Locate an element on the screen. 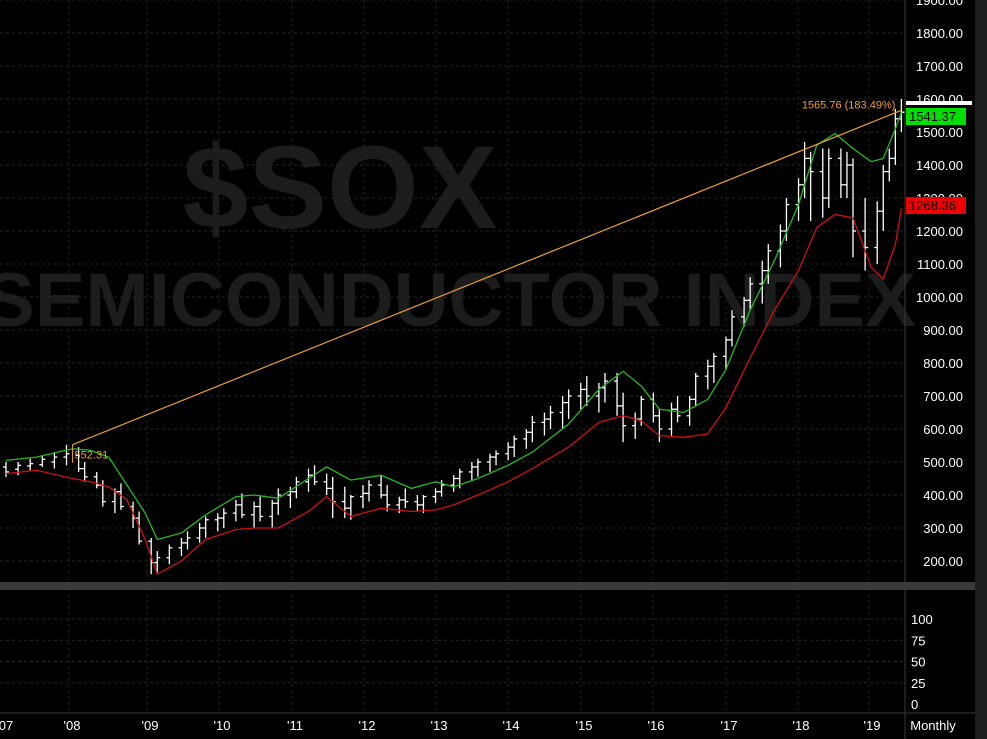  trendline-end-label: 1565.76 (183.49%) is located at coordinates (849, 105).